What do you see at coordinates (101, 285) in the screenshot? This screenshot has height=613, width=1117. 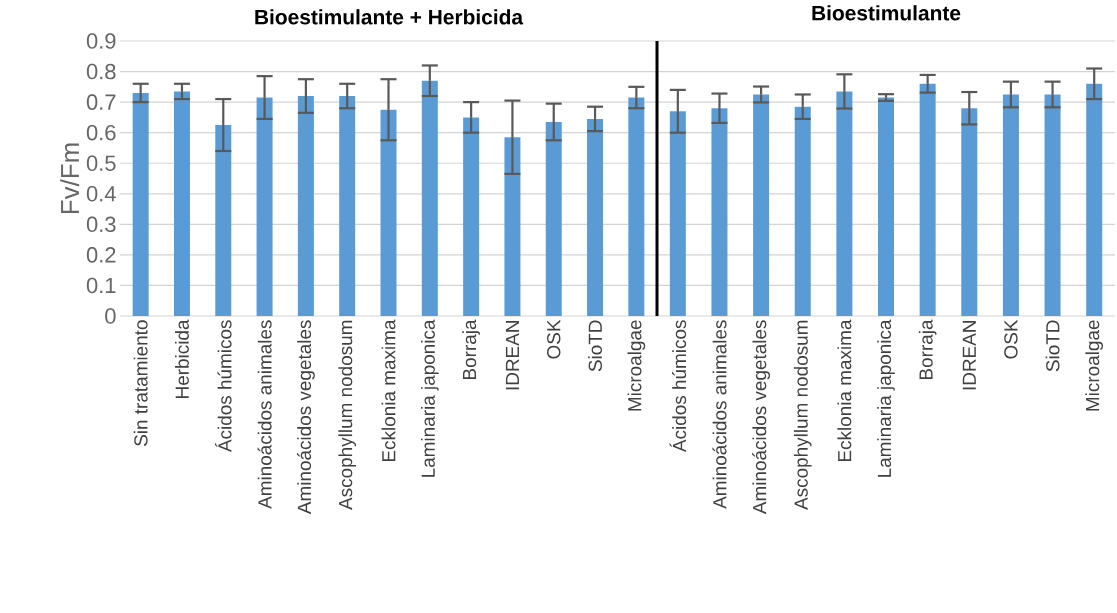 I see `y-tick-label: 0.1` at bounding box center [101, 285].